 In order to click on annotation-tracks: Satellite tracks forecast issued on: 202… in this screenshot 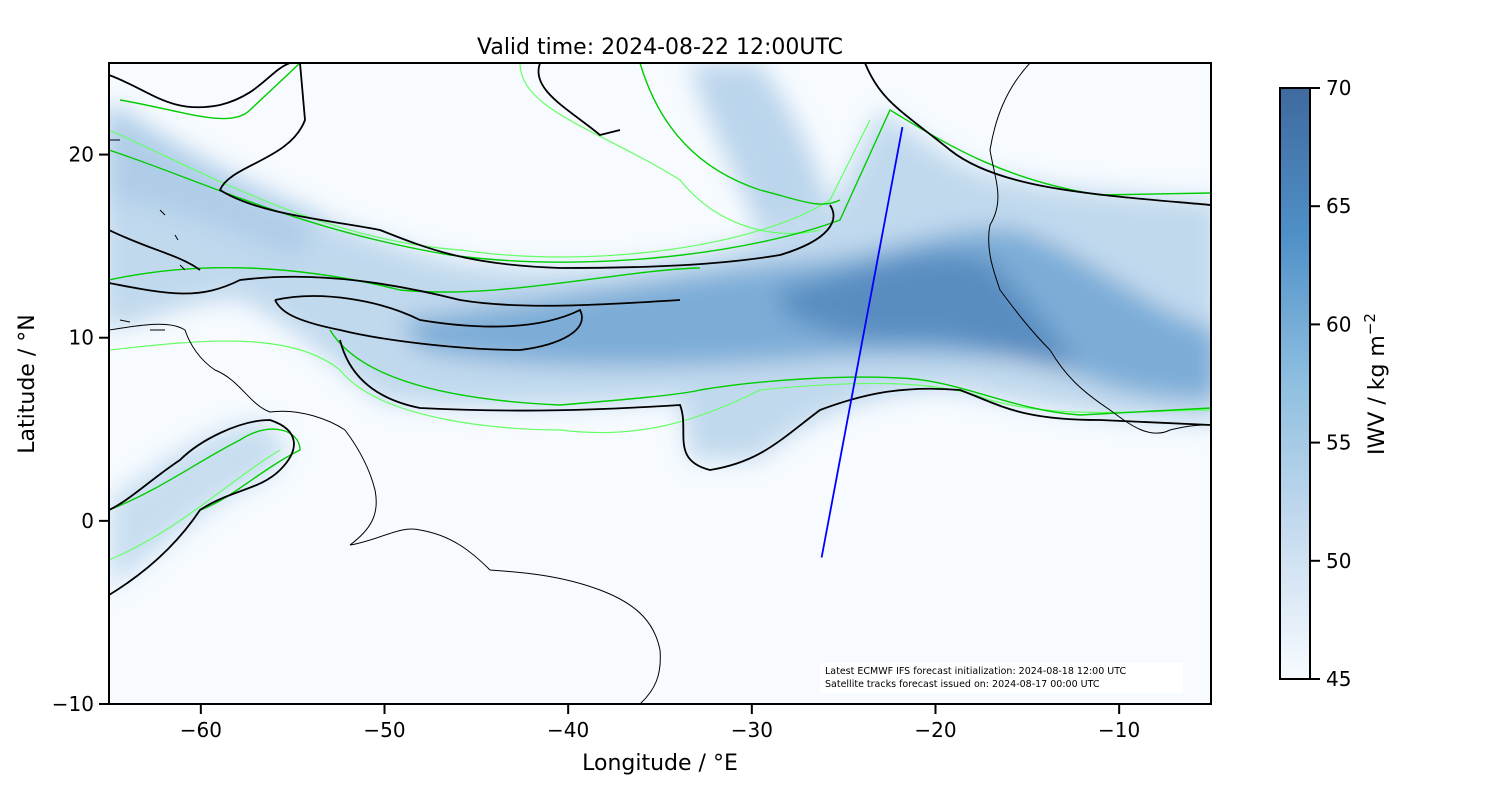, I will do `click(962, 684)`.